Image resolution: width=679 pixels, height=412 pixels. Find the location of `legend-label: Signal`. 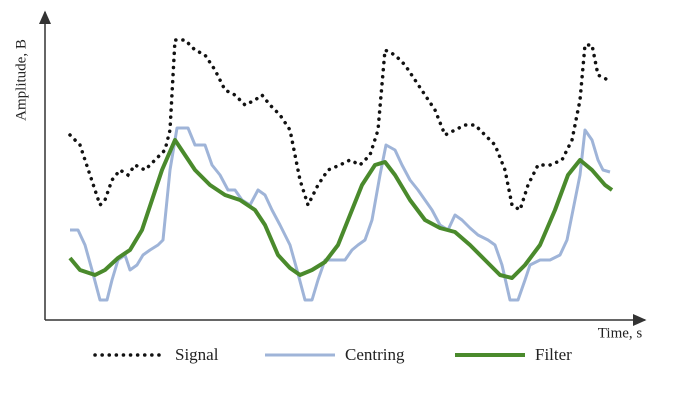

legend-label: Signal is located at coordinates (197, 354).